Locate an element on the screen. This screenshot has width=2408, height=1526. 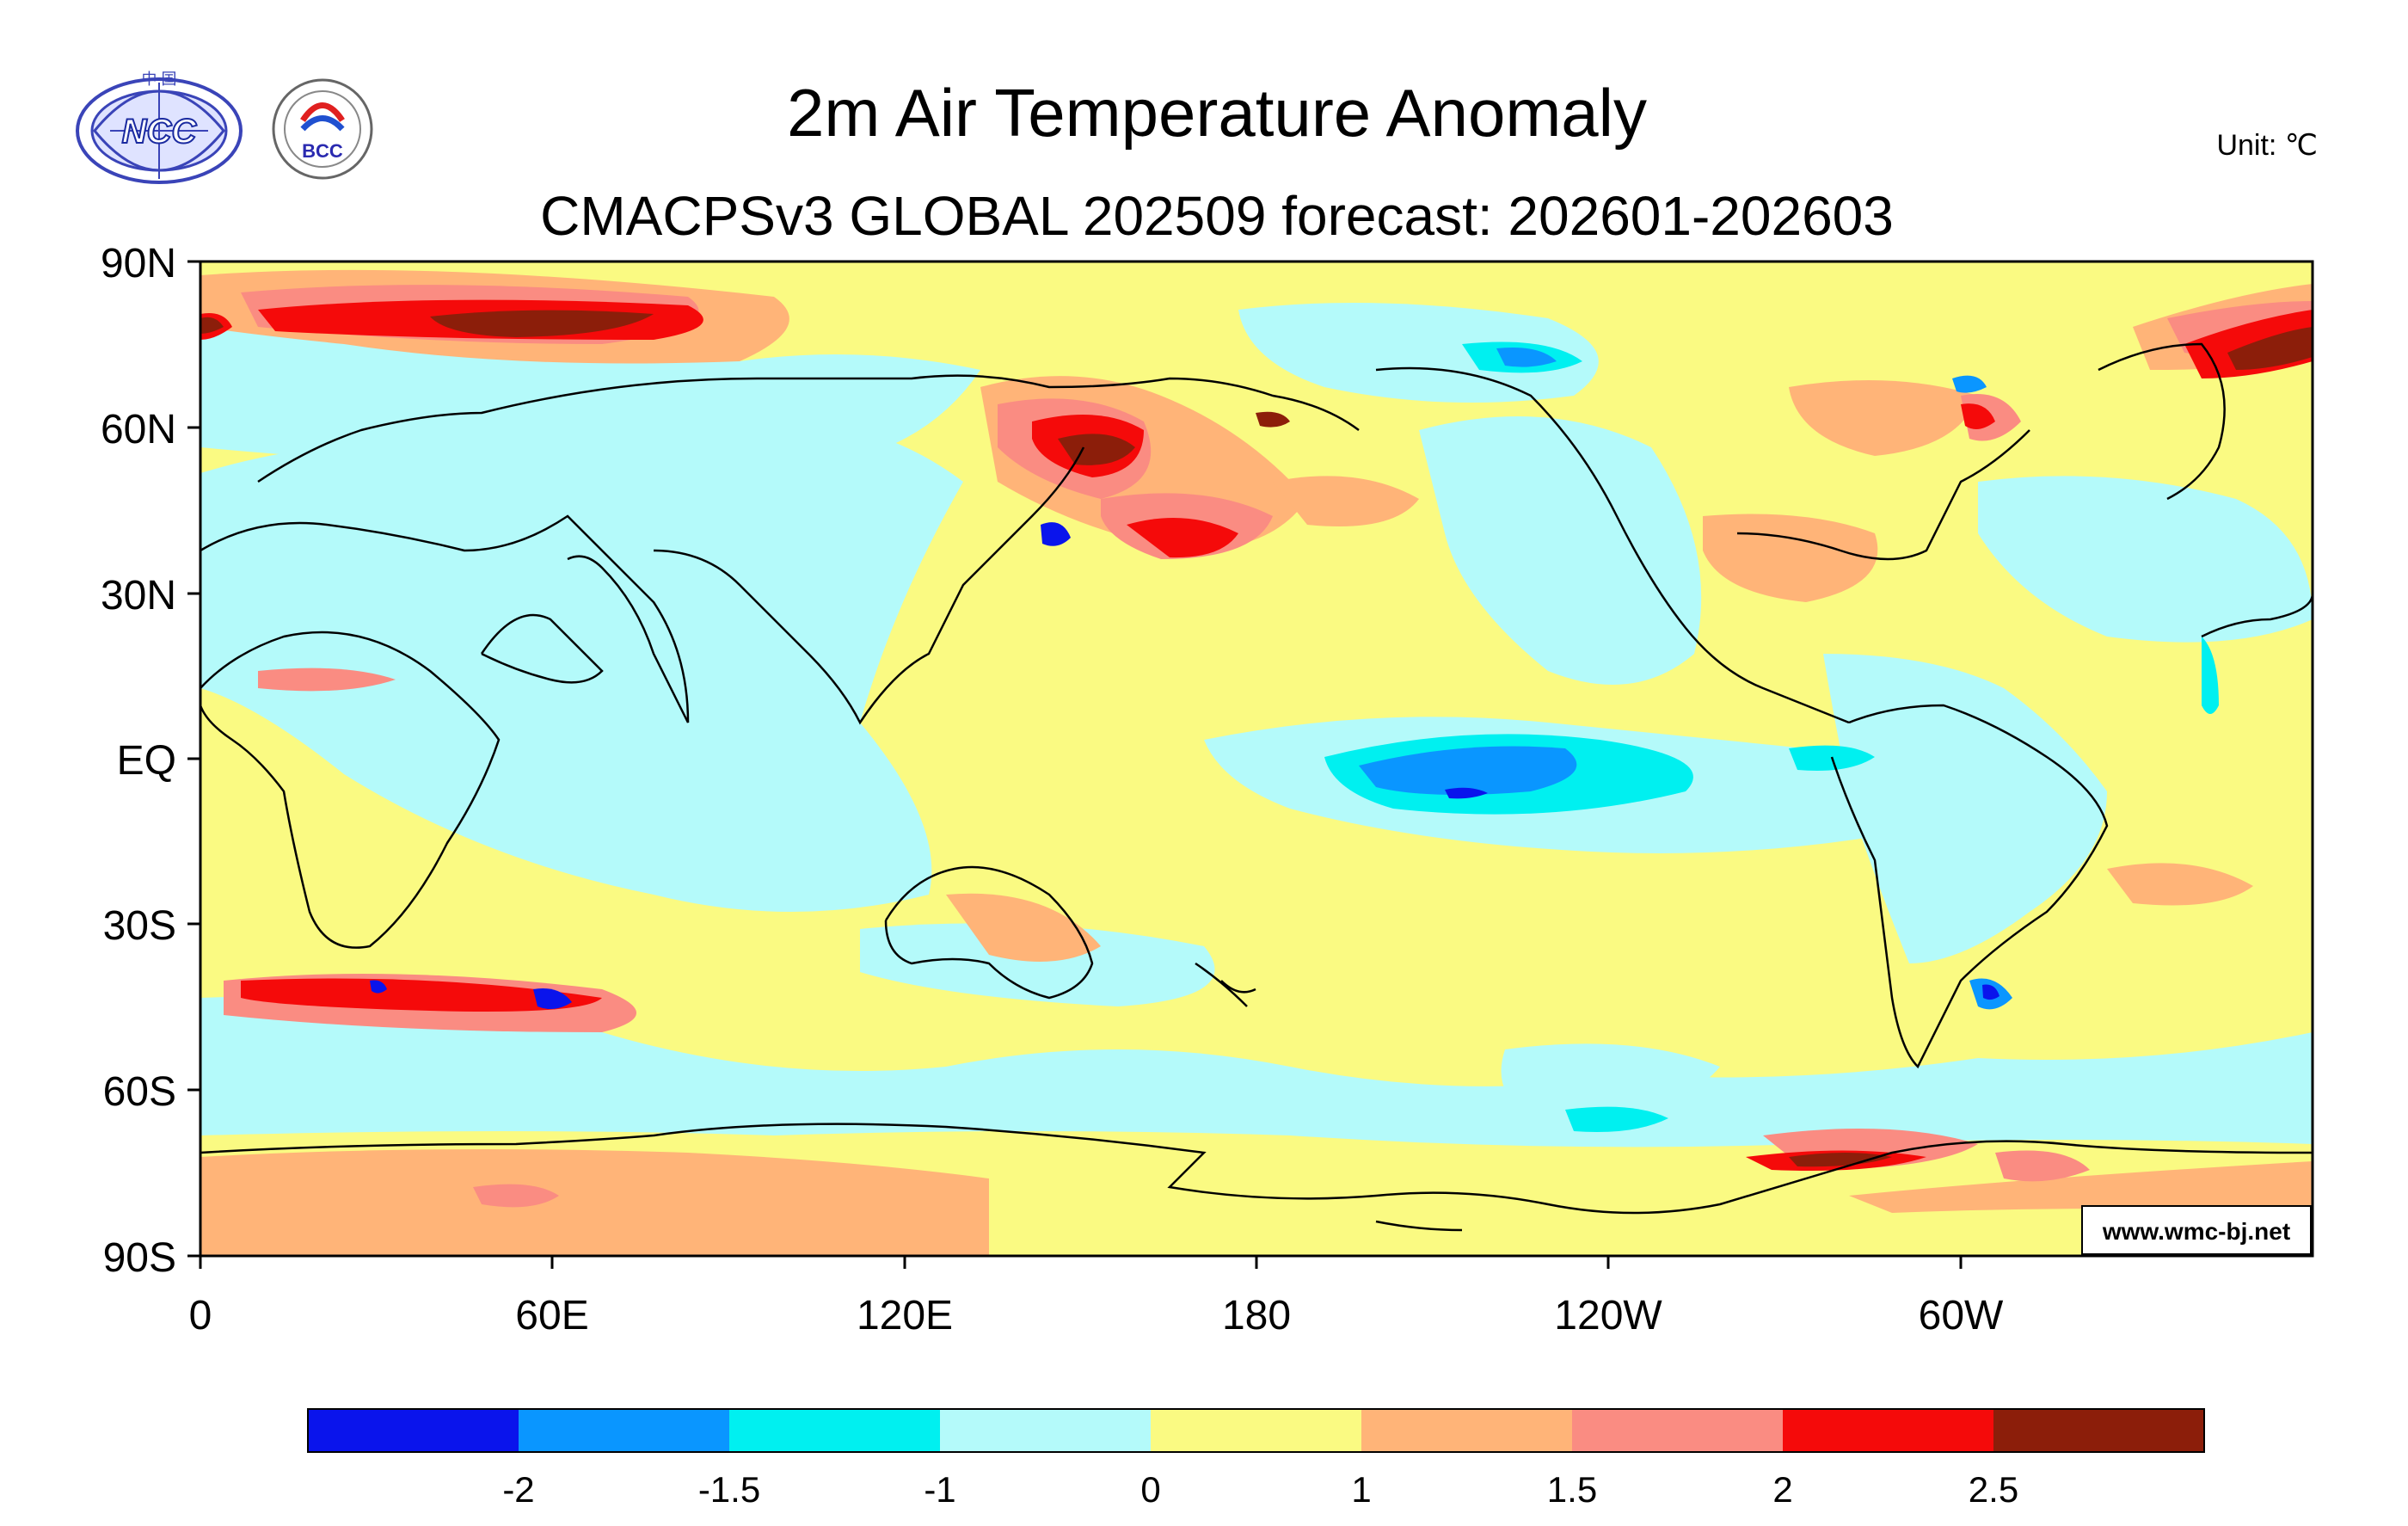
map-title: 2m Air Temperature Anomaly is located at coordinates (1217, 113).